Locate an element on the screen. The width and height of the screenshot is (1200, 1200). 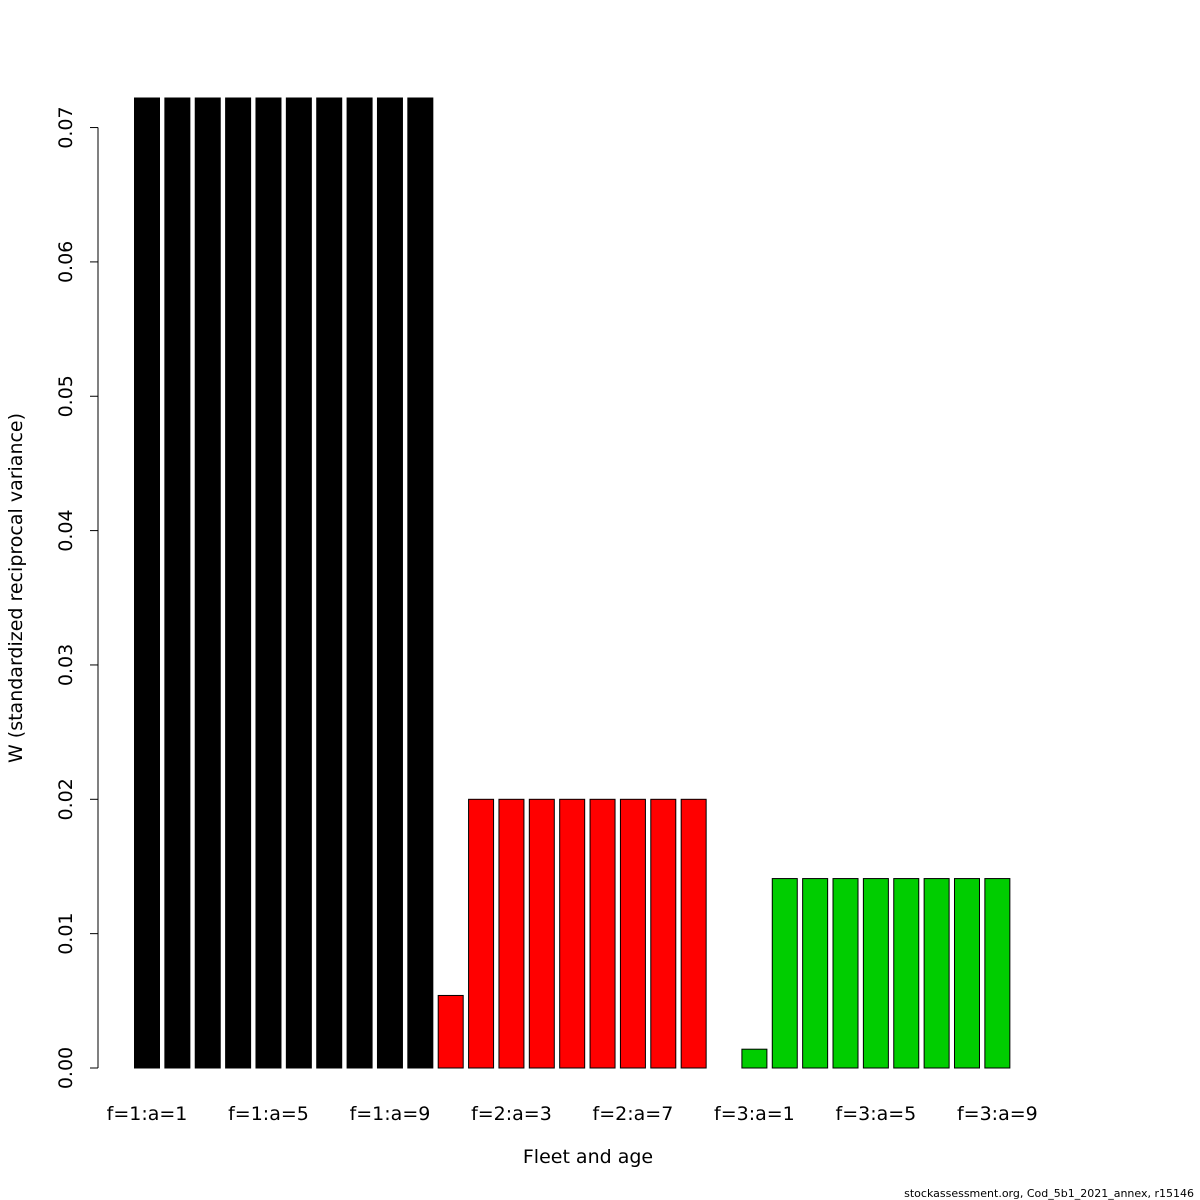
y-axis-label: W (standardized reciprocal variance) is located at coordinates (16, 588).